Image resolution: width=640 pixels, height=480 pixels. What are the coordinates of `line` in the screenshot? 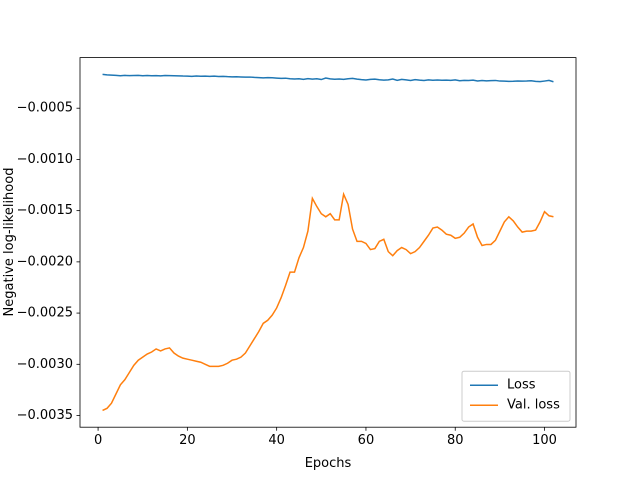 It's located at (328, 78).